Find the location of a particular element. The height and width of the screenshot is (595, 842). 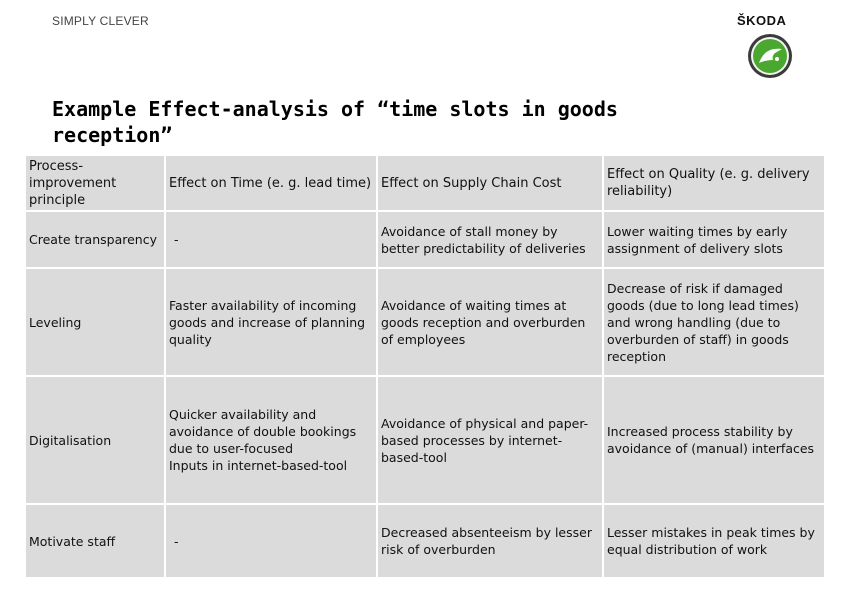

row-principle: Digitalisation is located at coordinates (95, 440).